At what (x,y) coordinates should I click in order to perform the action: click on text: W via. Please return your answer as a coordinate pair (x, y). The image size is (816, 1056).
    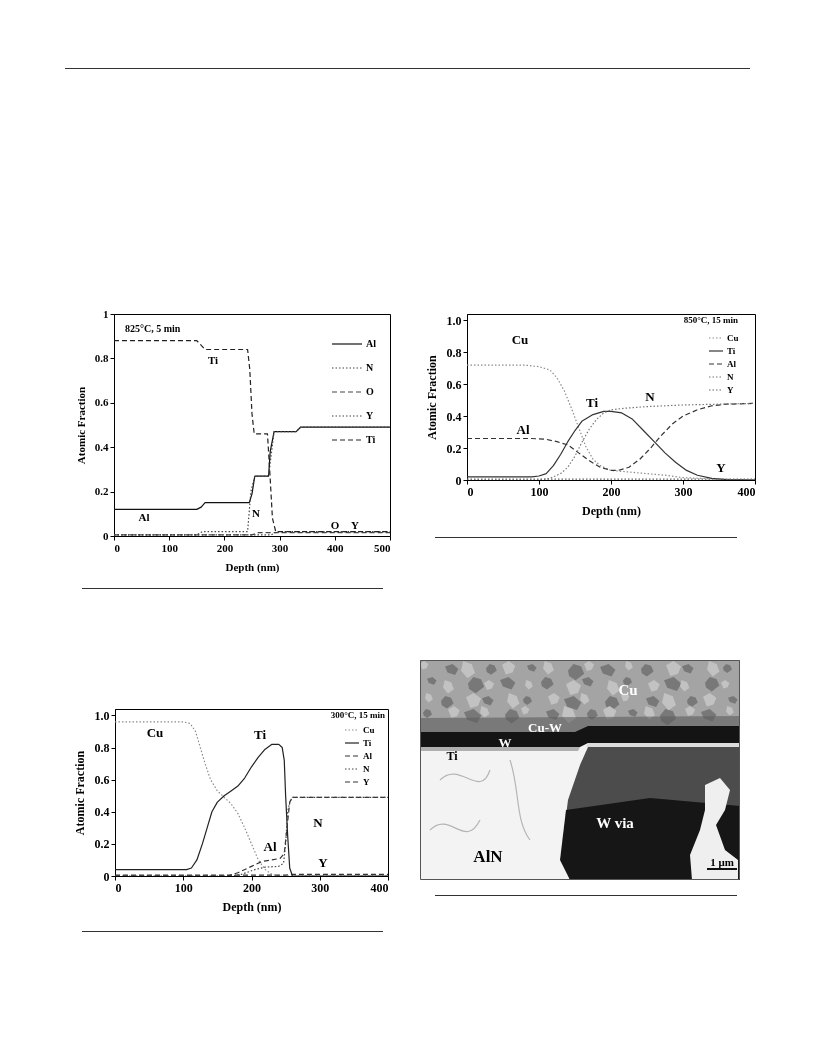
    Looking at the image, I should click on (615, 822).